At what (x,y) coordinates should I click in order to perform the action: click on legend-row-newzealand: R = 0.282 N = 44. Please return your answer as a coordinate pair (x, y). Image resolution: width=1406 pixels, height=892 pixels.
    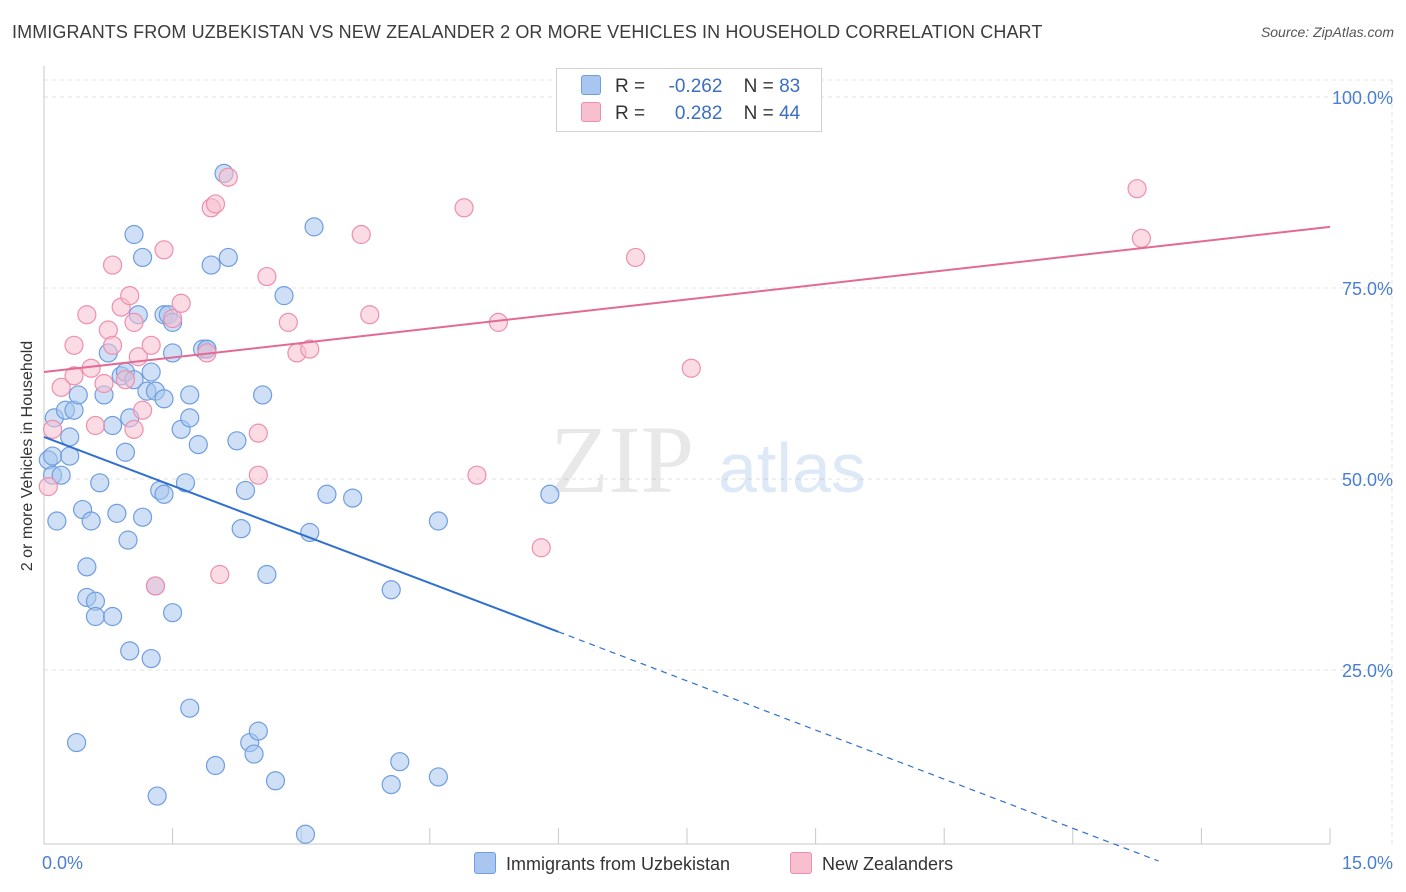
    Looking at the image, I should click on (690, 114).